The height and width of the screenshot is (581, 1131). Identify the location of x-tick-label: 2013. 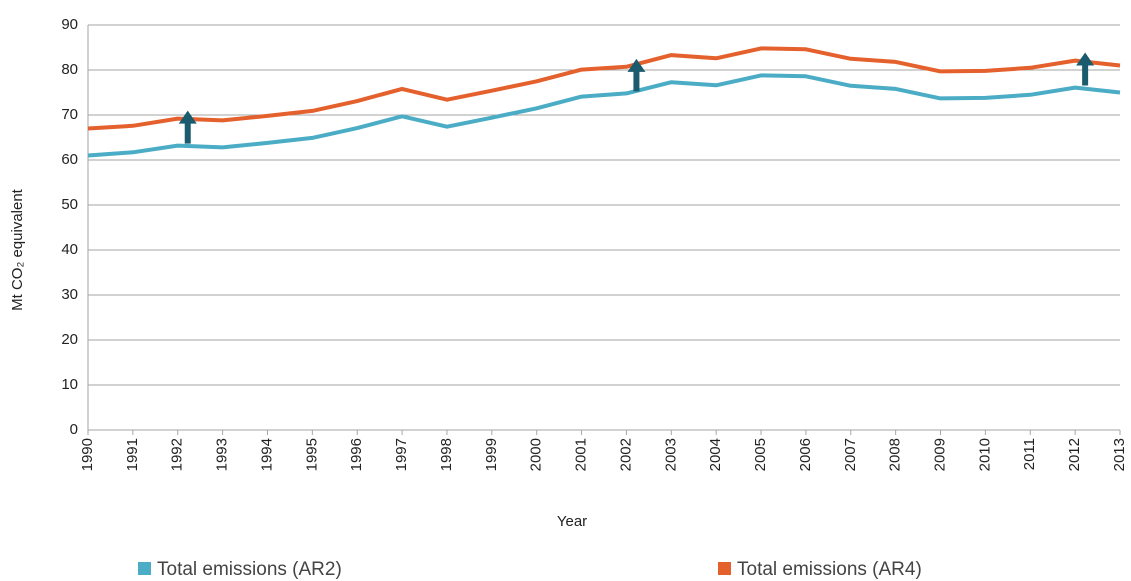
(1119, 454).